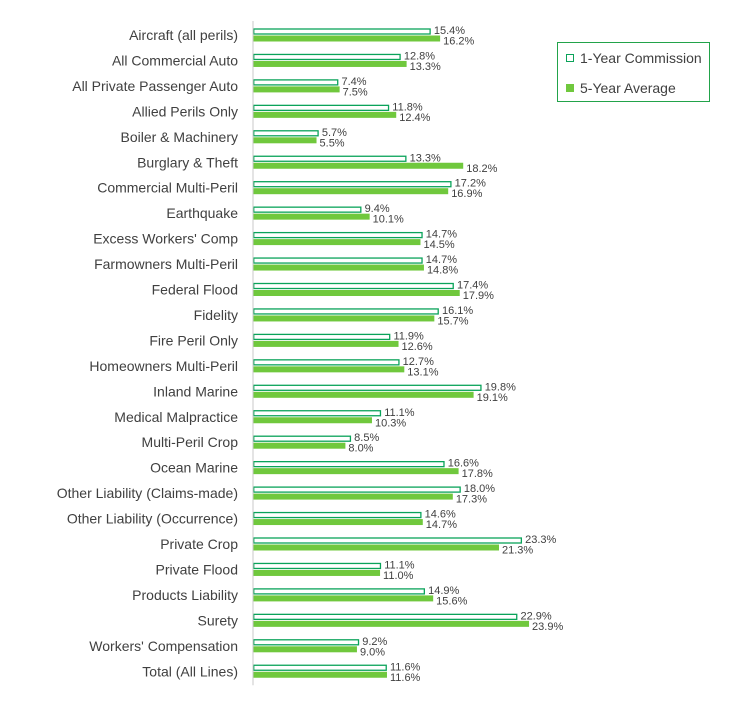  Describe the element at coordinates (414, 118) in the screenshot. I see `data-label-five-year: 12.4%` at that location.